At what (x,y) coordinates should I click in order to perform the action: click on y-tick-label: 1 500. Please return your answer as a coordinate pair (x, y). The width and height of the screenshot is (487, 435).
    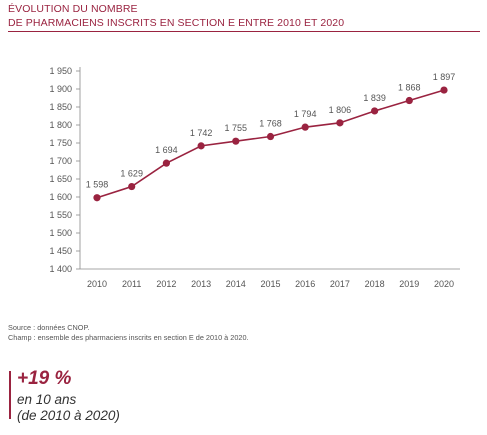
    Looking at the image, I should click on (60, 233).